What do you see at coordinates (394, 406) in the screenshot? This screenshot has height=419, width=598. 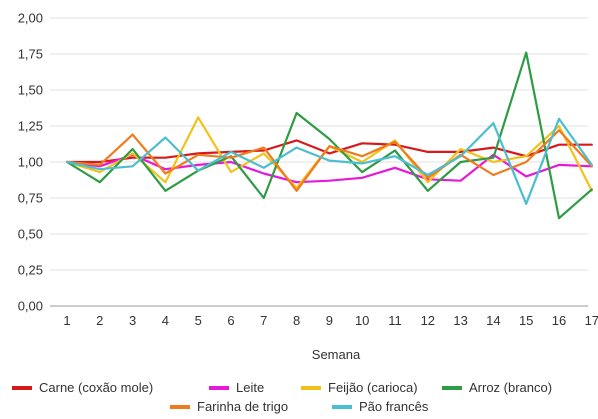 I see `legend-label: Pão francês` at bounding box center [394, 406].